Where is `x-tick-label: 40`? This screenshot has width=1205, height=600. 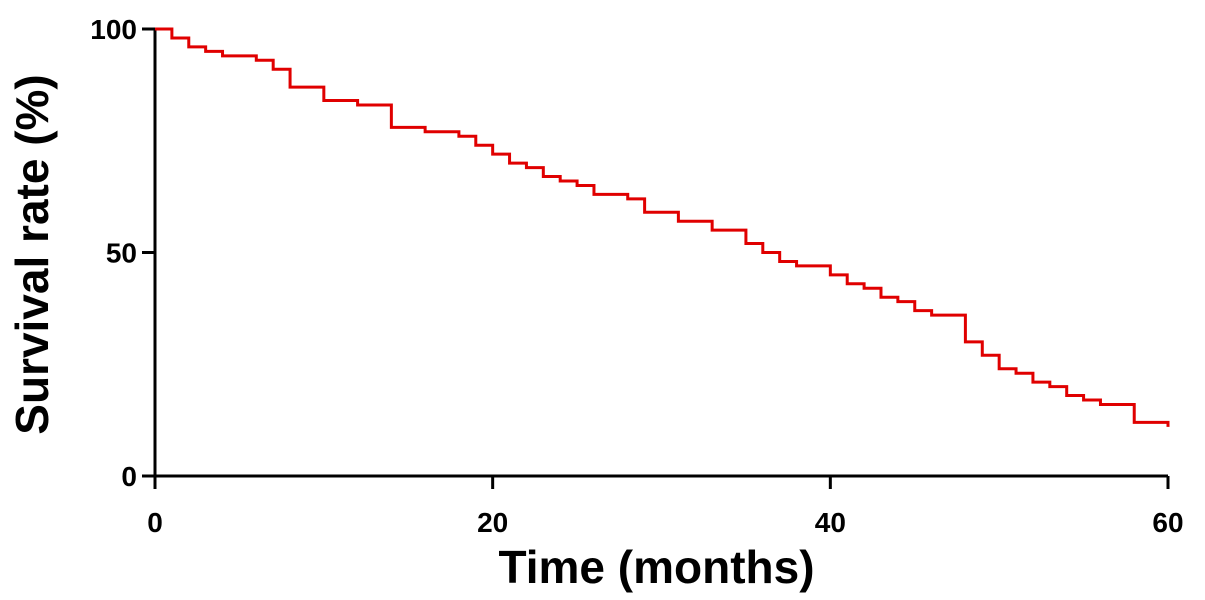
x-tick-label: 40 is located at coordinates (830, 522).